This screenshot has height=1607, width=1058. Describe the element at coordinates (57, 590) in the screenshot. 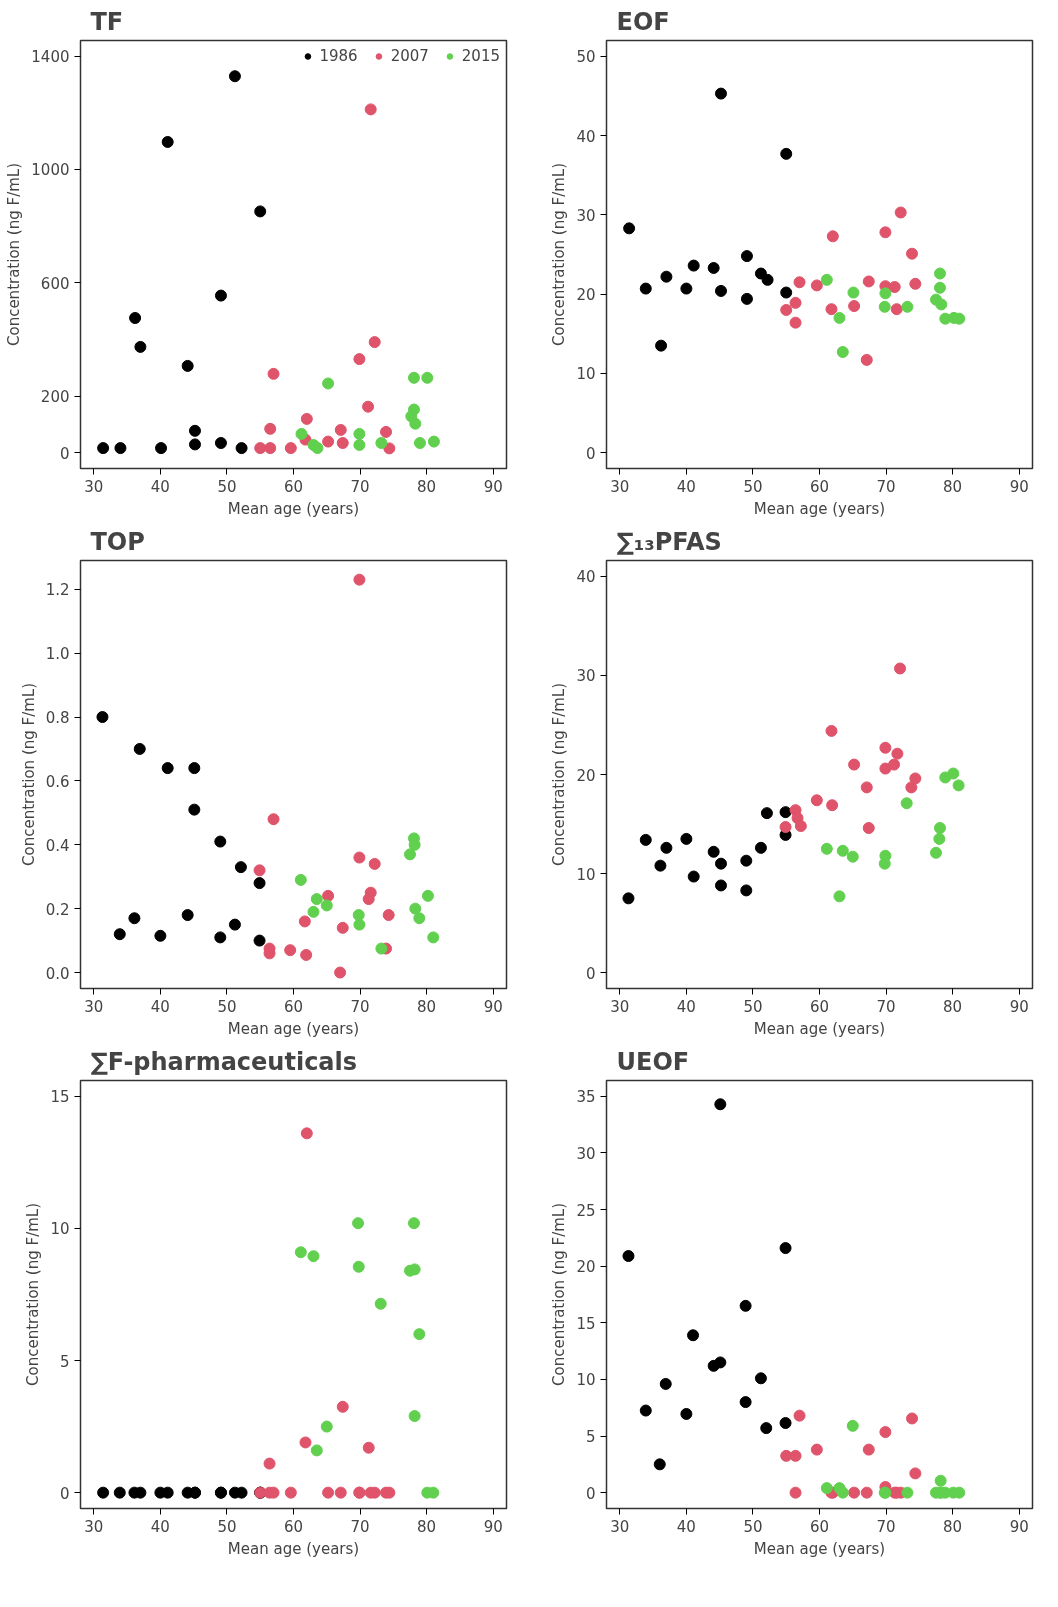

I see `y-tick-label: 1.2` at that location.